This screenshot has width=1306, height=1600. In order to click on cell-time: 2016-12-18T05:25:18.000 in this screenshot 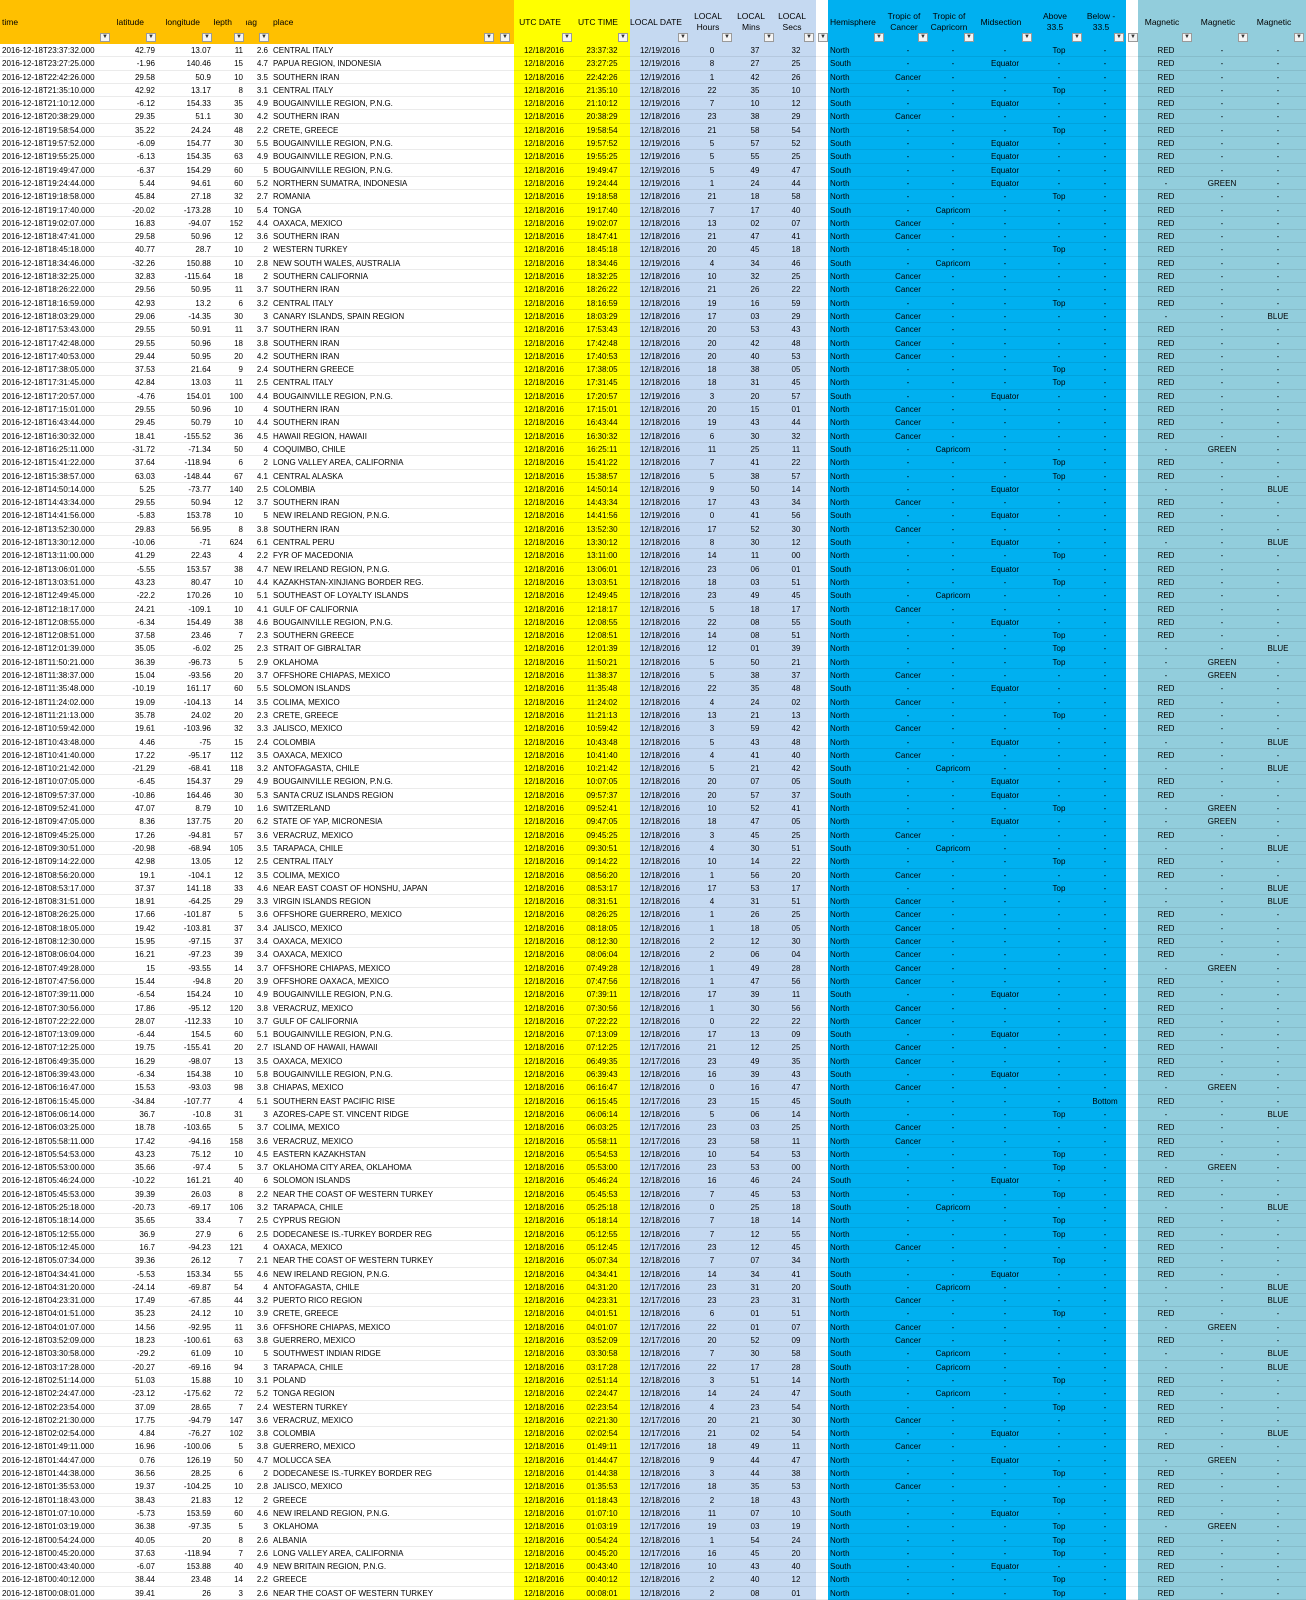, I will do `click(56, 1207)`.